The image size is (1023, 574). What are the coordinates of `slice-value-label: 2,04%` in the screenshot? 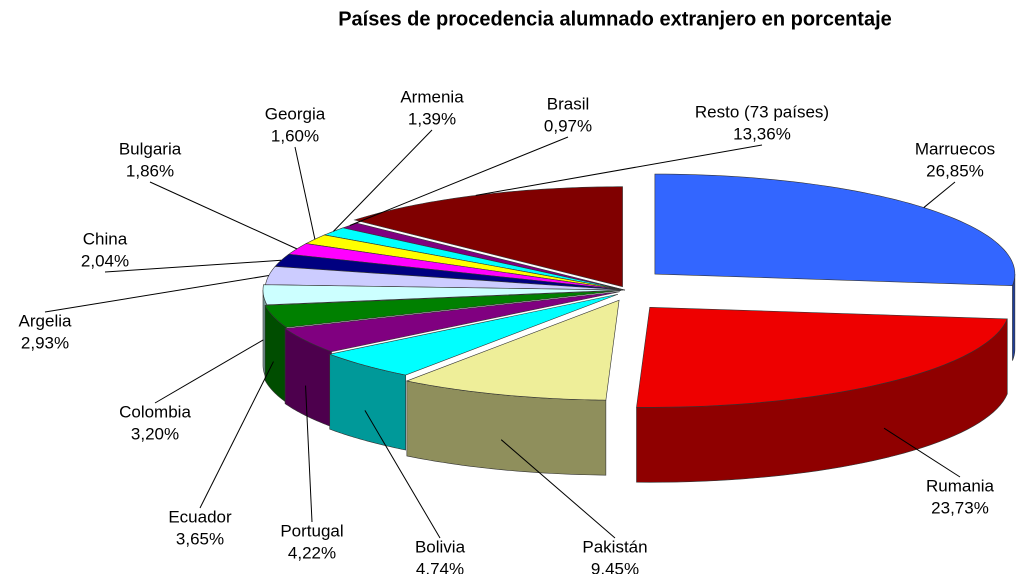 It's located at (105, 260).